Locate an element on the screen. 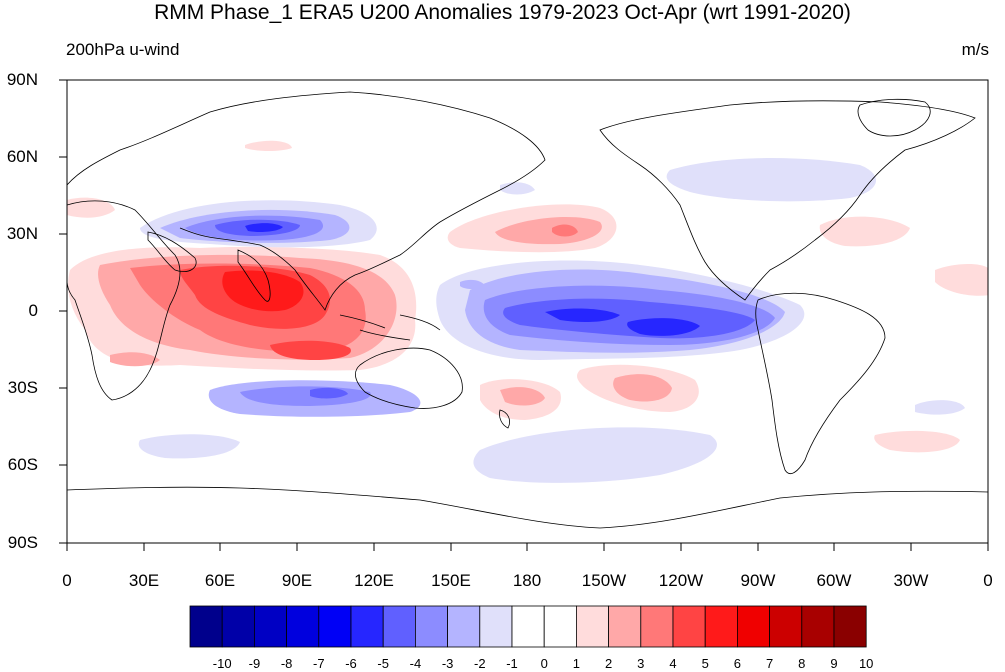  colorbar-tick-label: 3 is located at coordinates (641, 663).